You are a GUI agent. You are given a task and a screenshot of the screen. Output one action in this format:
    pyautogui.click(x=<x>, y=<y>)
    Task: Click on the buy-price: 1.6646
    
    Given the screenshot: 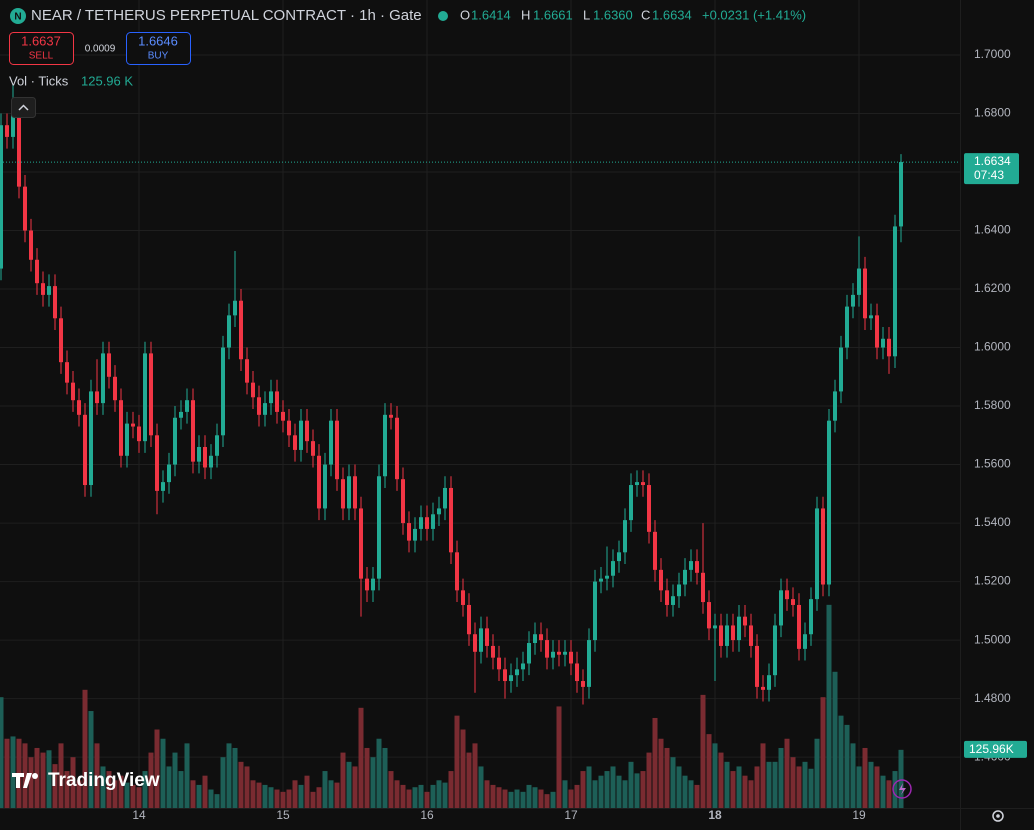 What is the action you would take?
    pyautogui.click(x=158, y=40)
    